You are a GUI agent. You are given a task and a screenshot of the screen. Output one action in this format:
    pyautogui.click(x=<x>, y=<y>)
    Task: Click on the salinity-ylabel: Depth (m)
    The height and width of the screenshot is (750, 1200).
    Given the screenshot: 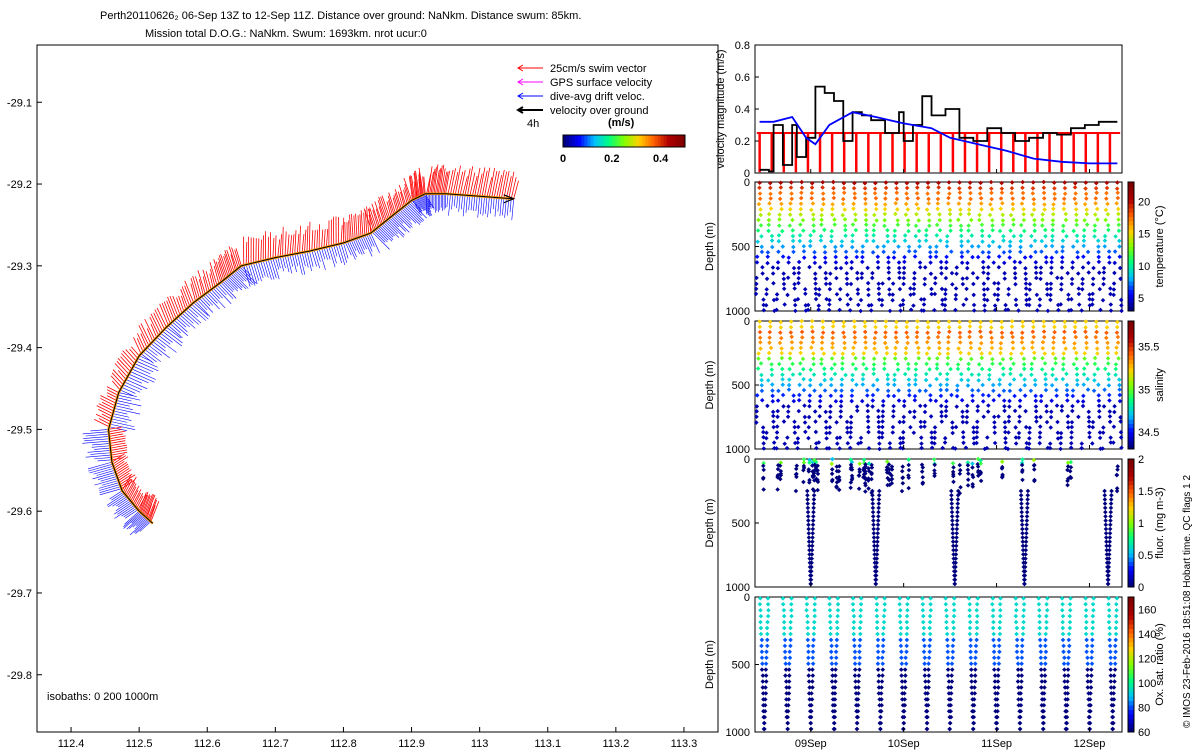 What is the action you would take?
    pyautogui.click(x=710, y=385)
    